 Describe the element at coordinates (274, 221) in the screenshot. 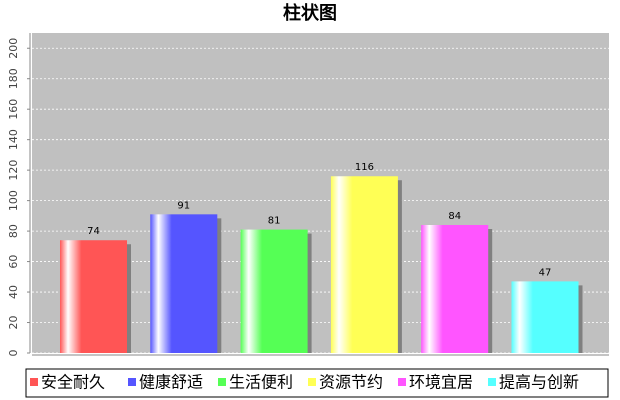

I see `value-label: 81` at that location.